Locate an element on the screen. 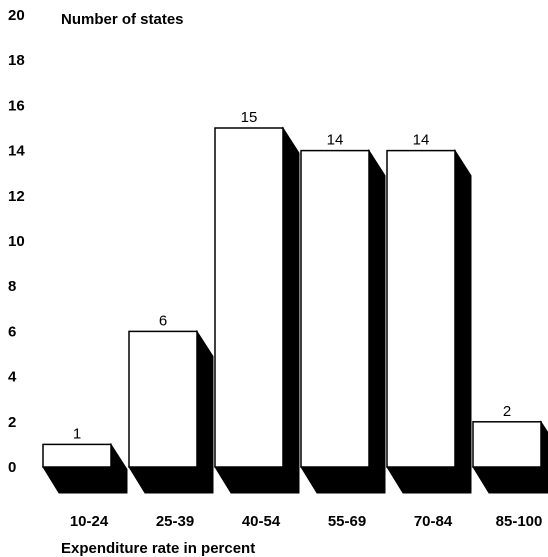  y-tick-label: 0 is located at coordinates (12, 467).